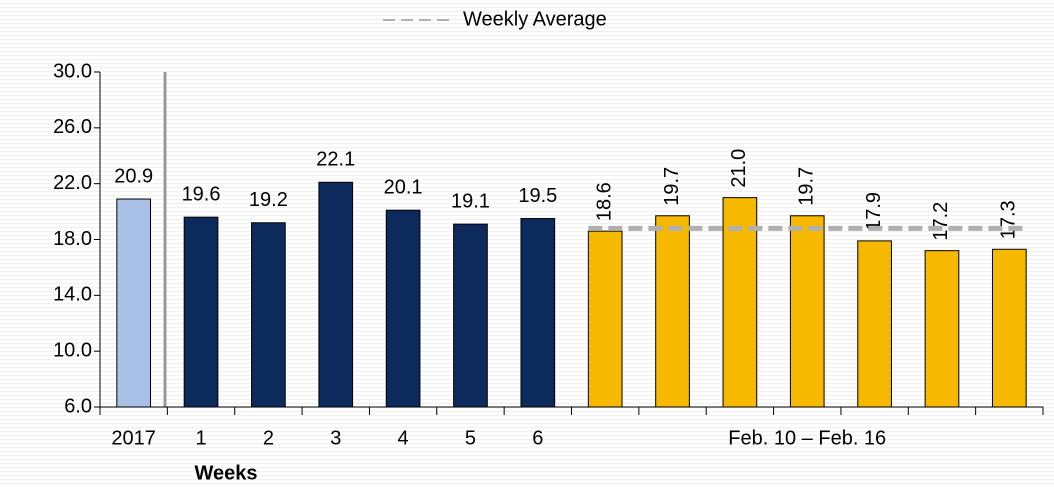 This screenshot has width=1054, height=487. Describe the element at coordinates (535, 19) in the screenshot. I see `legend-label: Weekly Average` at that location.